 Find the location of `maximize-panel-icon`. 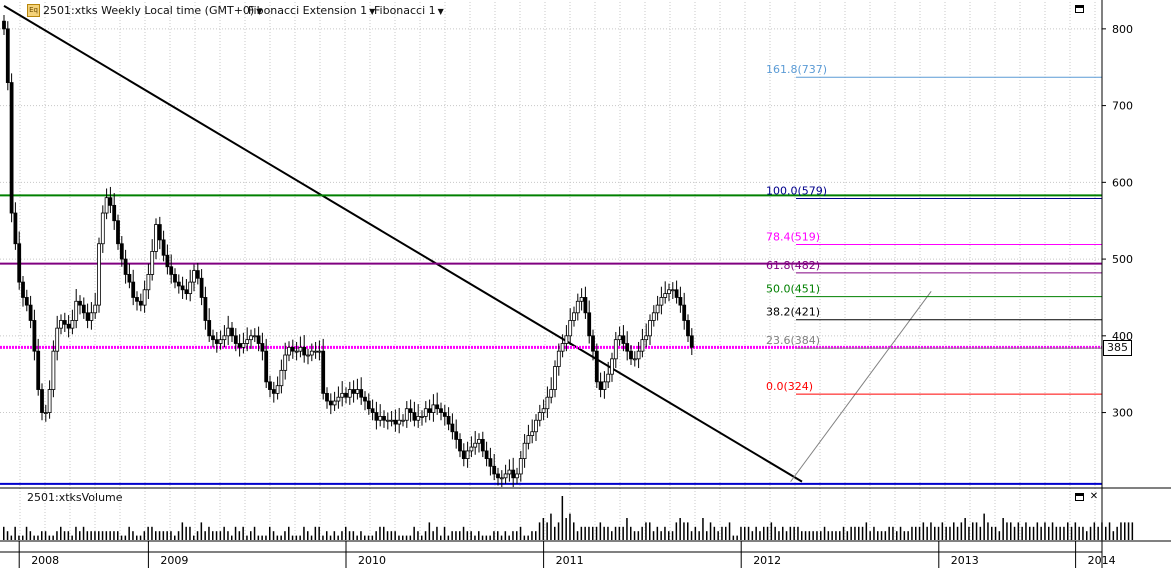

maximize-panel-icon is located at coordinates (1079, 9).